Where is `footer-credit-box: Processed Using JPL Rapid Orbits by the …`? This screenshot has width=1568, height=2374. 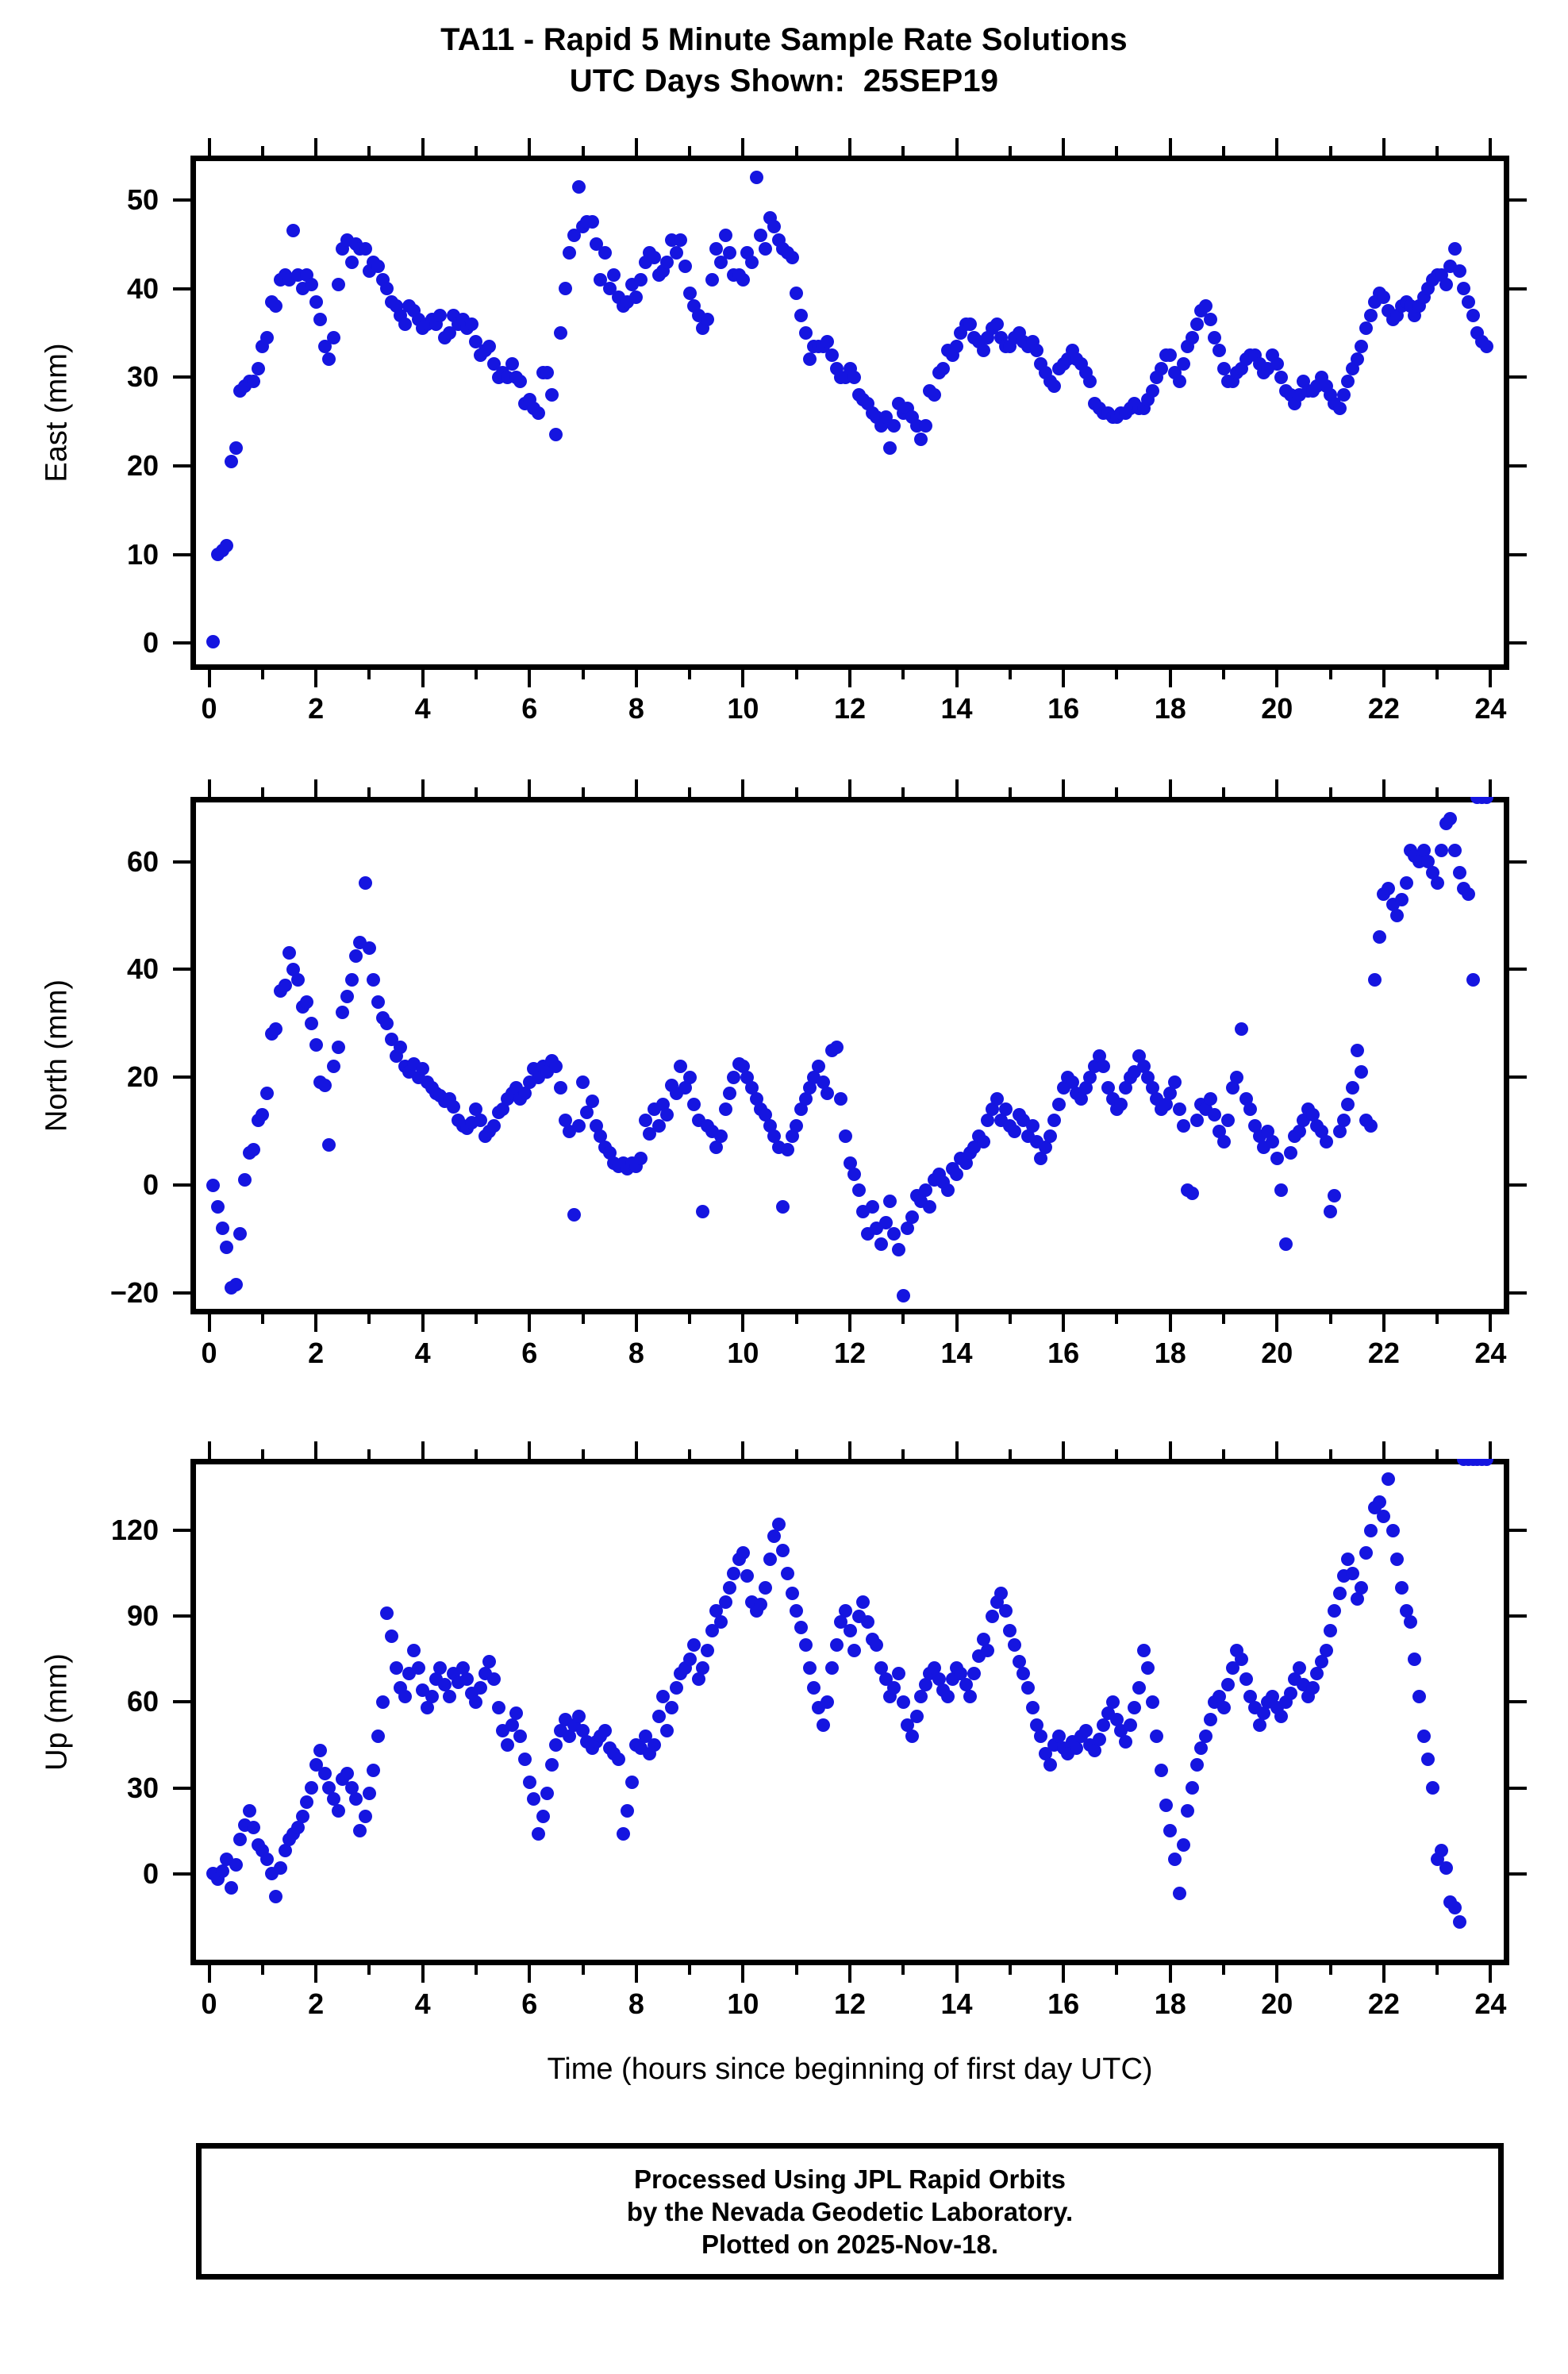 footer-credit-box: Processed Using JPL Rapid Orbits by the … is located at coordinates (850, 2211).